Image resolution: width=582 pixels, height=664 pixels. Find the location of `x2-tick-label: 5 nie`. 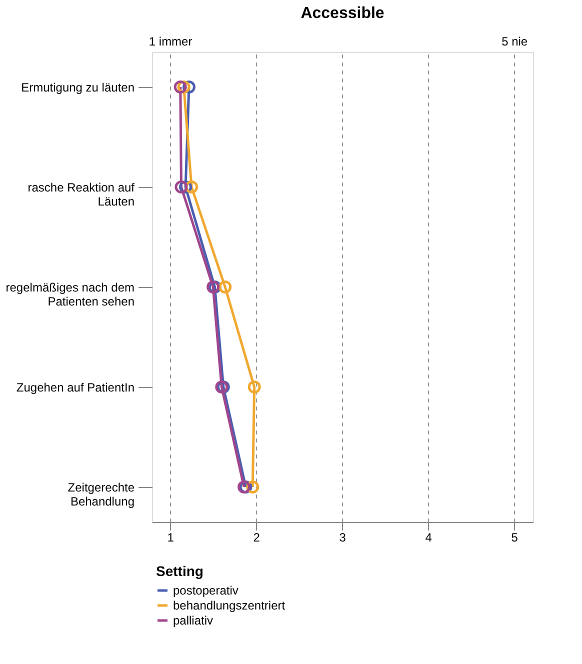

x2-tick-label: 5 nie is located at coordinates (515, 41).